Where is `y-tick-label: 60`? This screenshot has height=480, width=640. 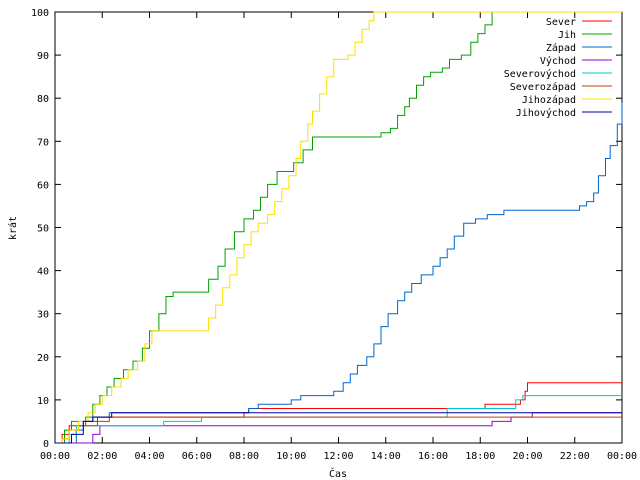 y-tick-label: 60 is located at coordinates (43, 185).